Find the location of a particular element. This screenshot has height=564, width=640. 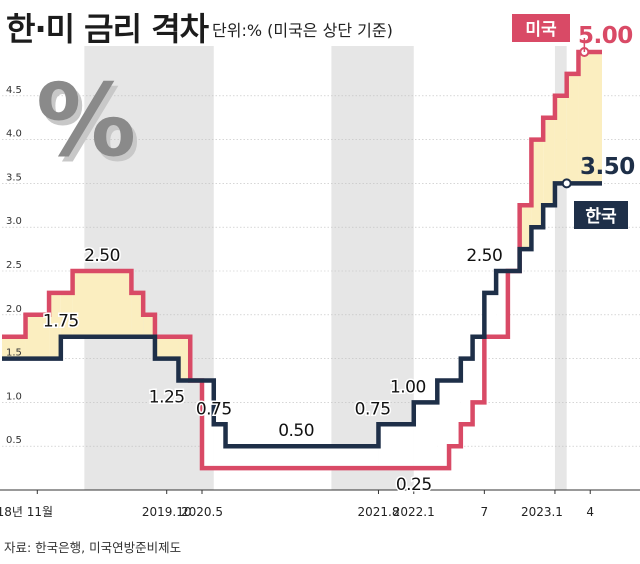

y-tick-label: 3.5 is located at coordinates (14, 177).